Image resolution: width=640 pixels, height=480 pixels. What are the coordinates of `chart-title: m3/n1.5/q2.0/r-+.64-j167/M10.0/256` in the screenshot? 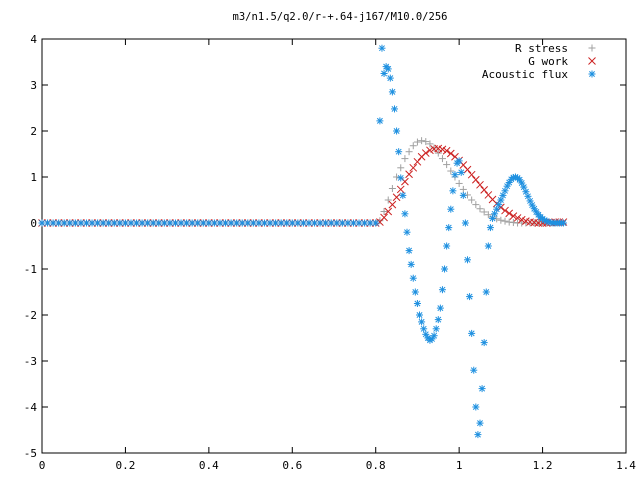 It's located at (340, 17).